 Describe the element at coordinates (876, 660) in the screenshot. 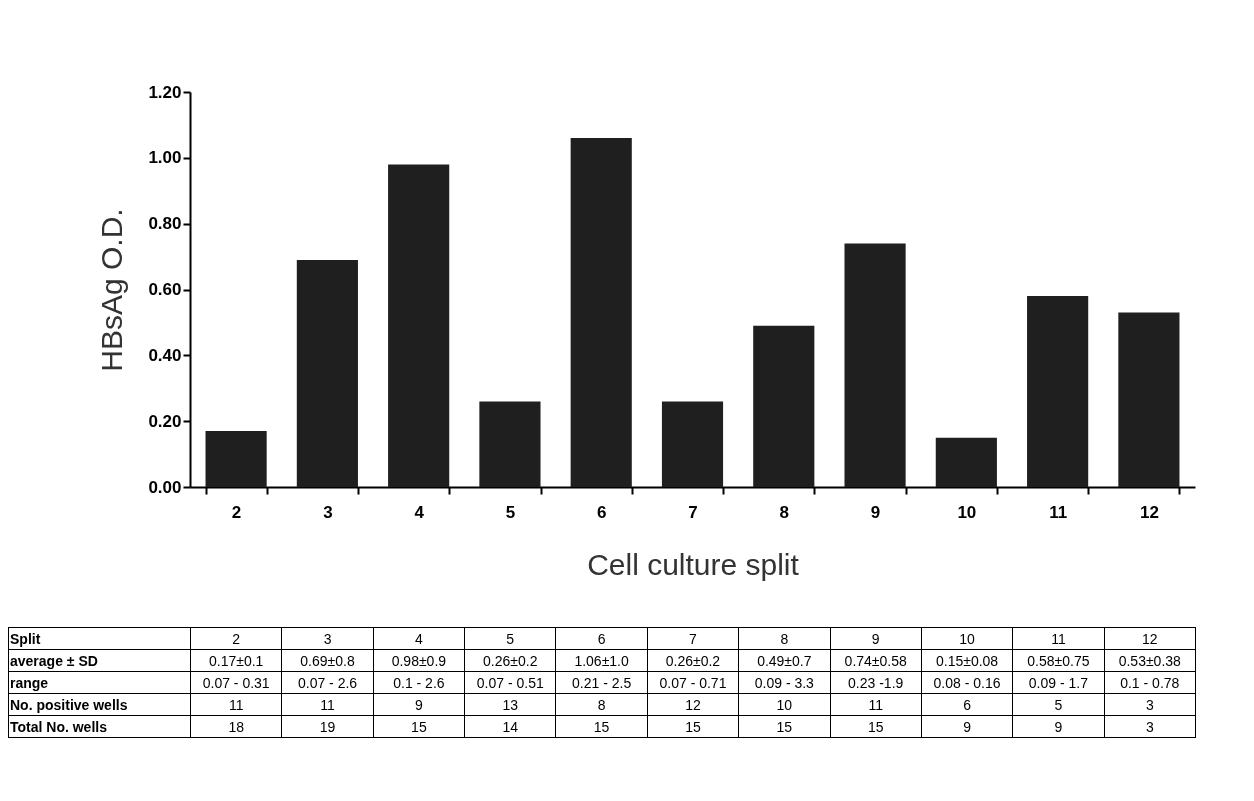

I see `data-label: 0.74±0.58` at that location.